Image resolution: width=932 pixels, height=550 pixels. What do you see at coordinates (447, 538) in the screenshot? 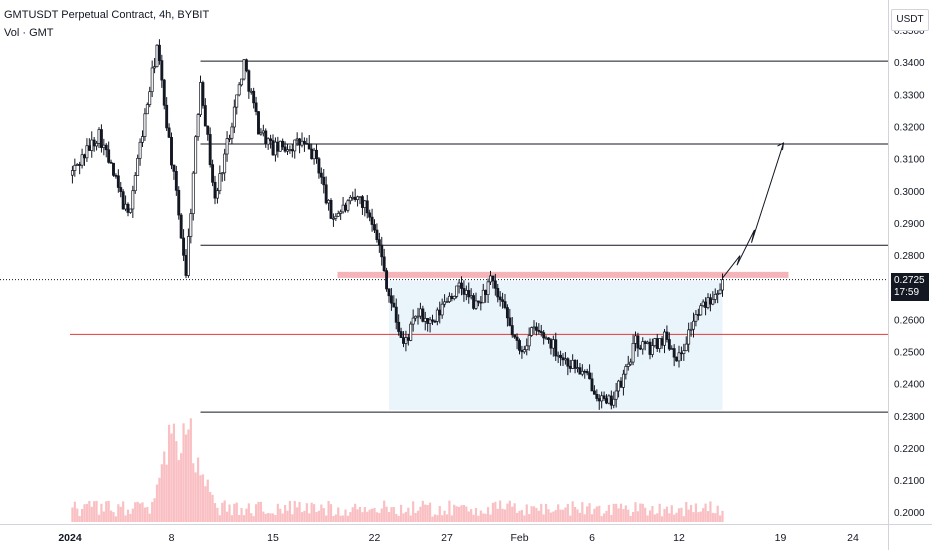
I see `x-tick-label: 27` at bounding box center [447, 538].